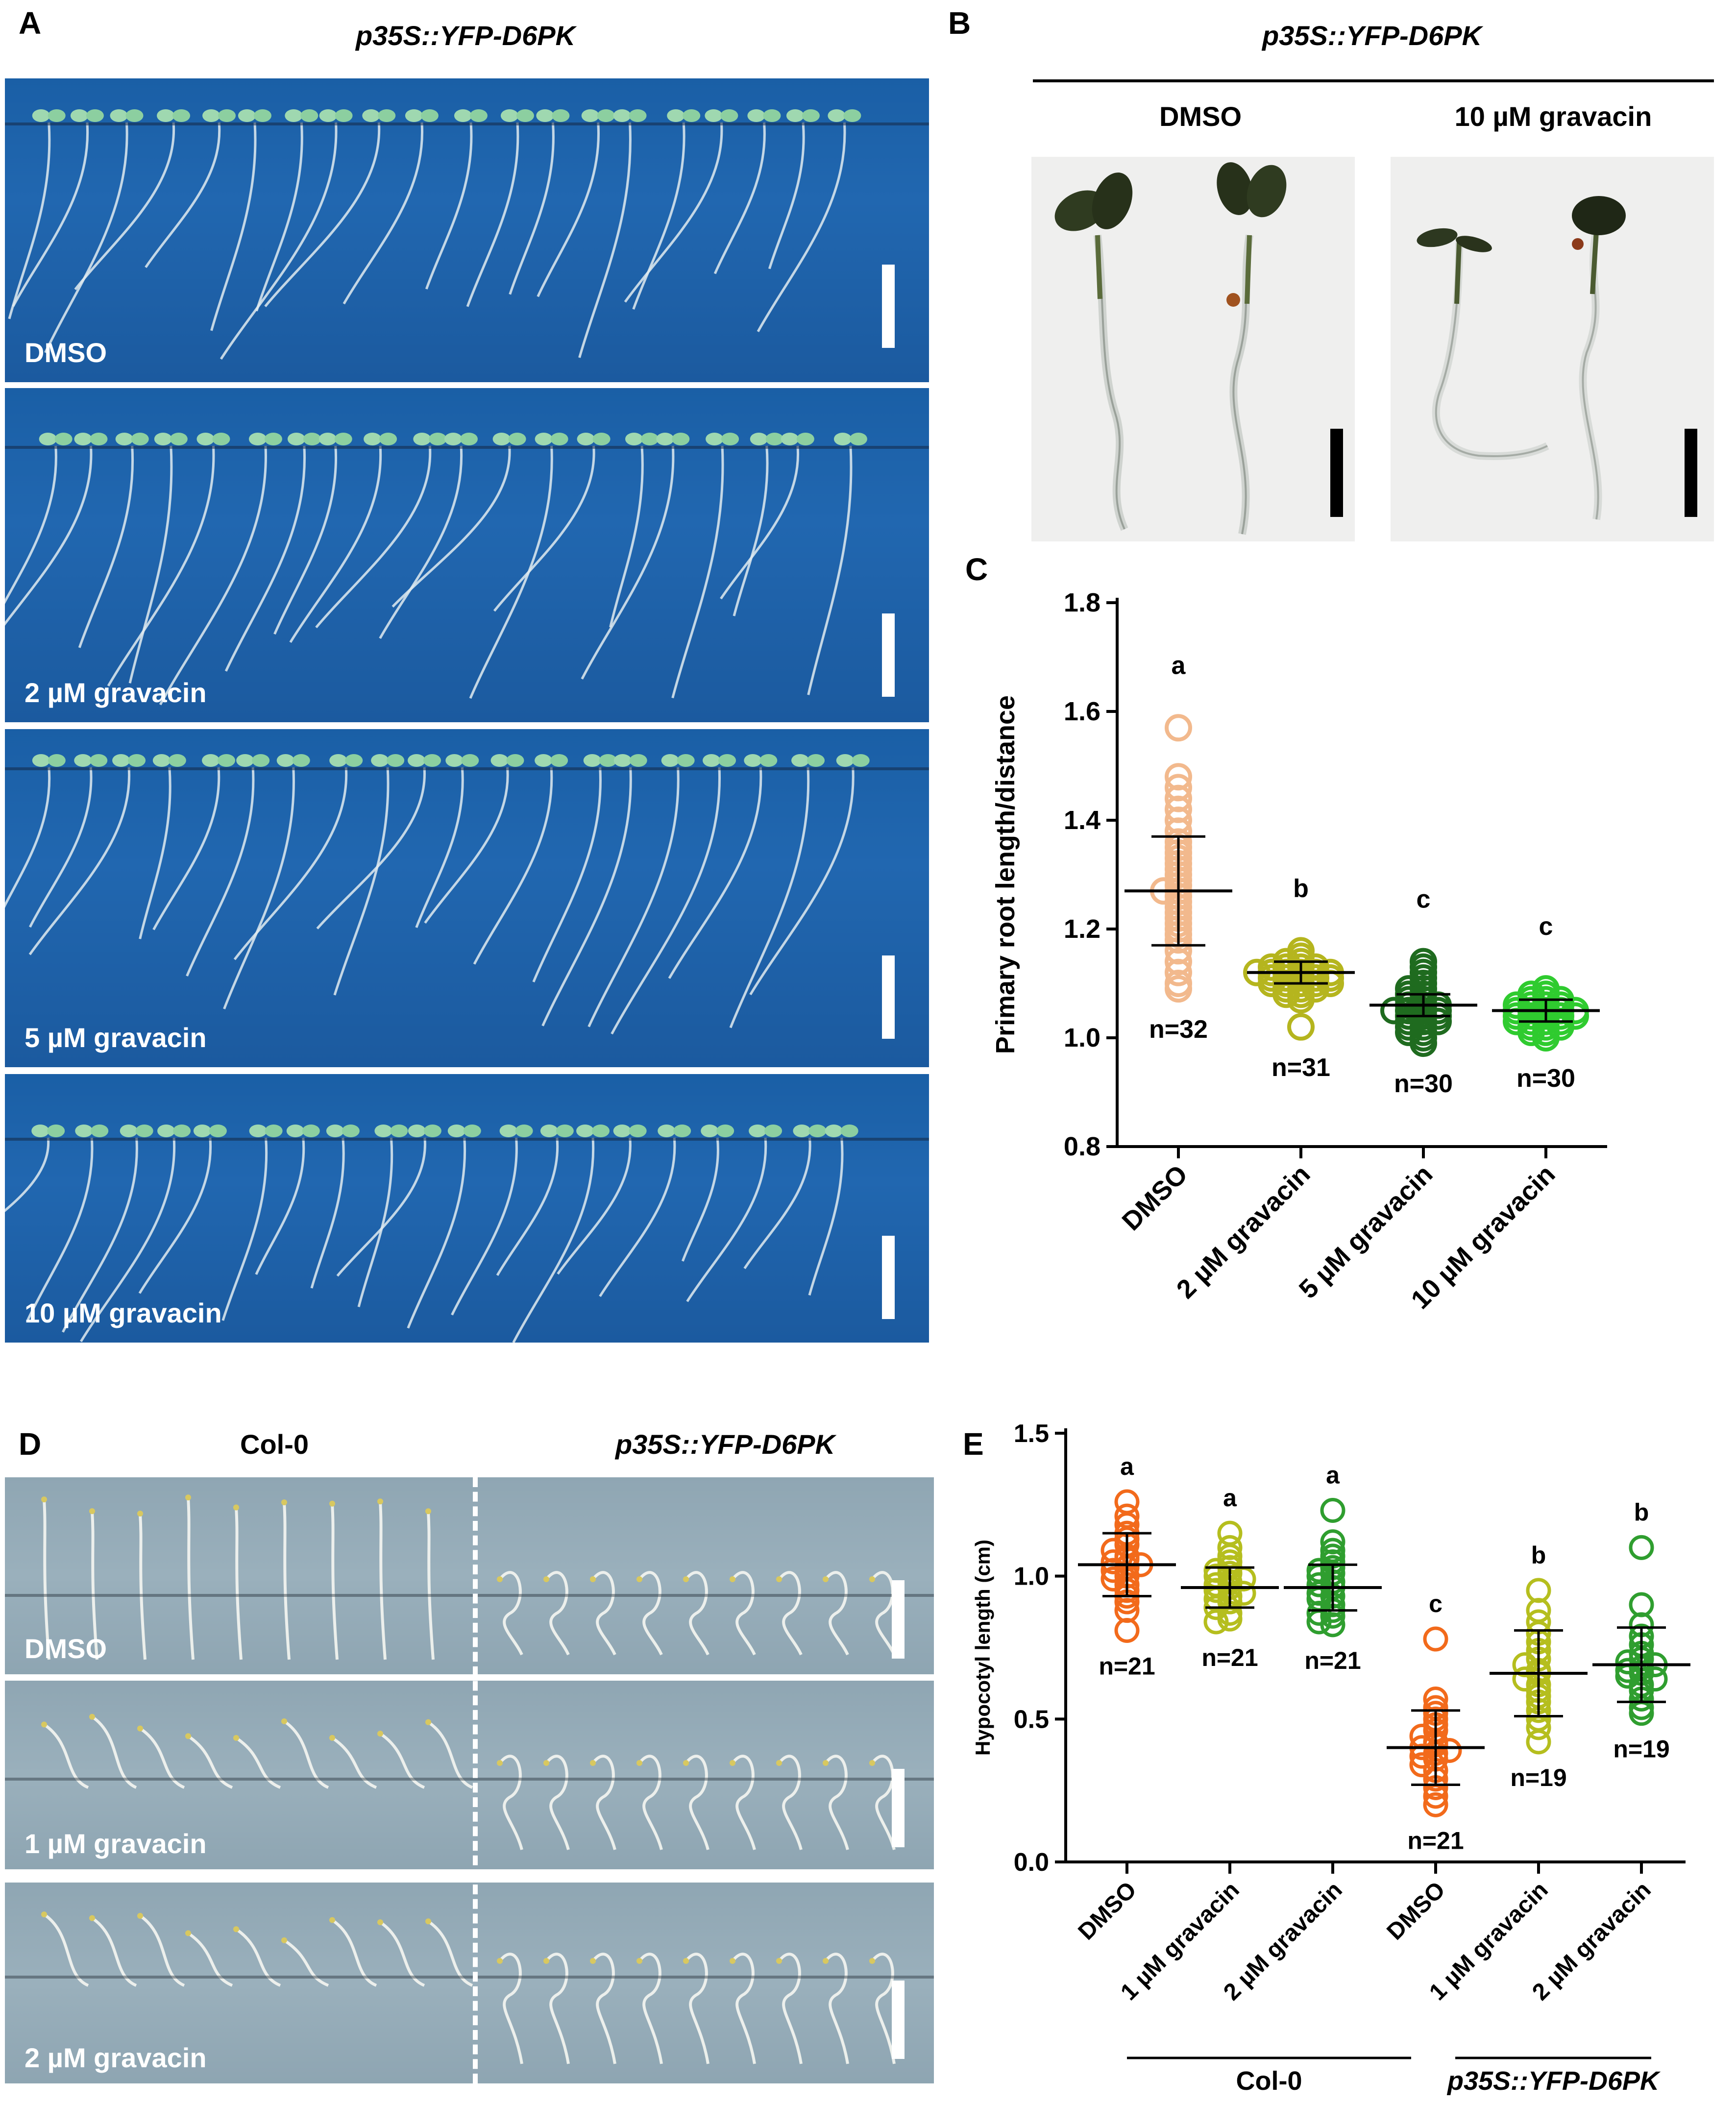  What do you see at coordinates (1127, 1466) in the screenshot?
I see `significance-letter: a` at bounding box center [1127, 1466].